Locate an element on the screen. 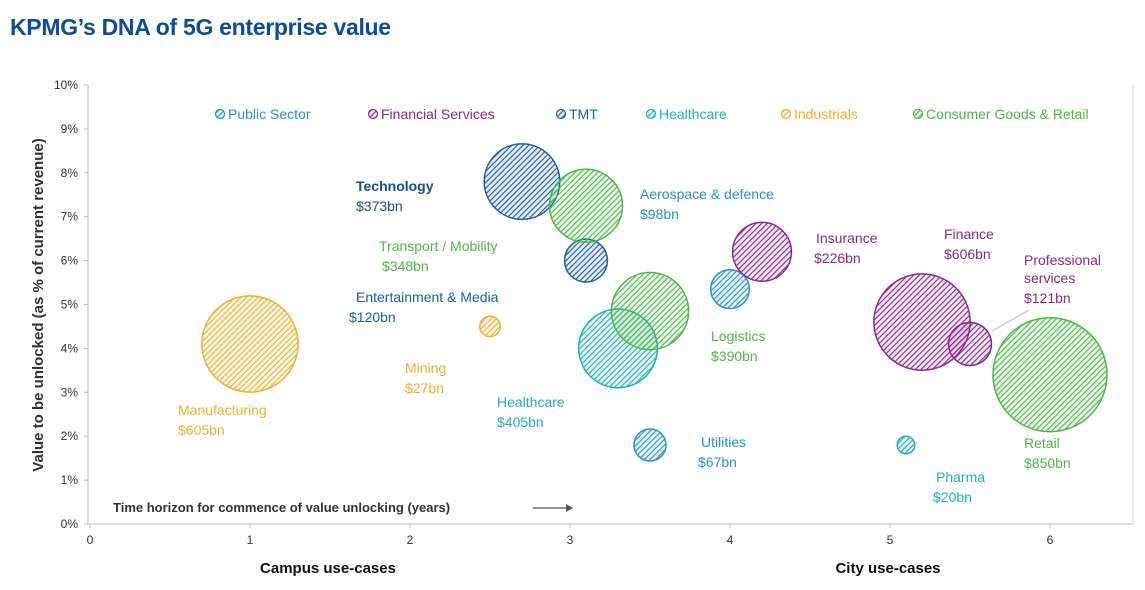 The width and height of the screenshot is (1145, 590). legend-label: Healthcare is located at coordinates (693, 114).